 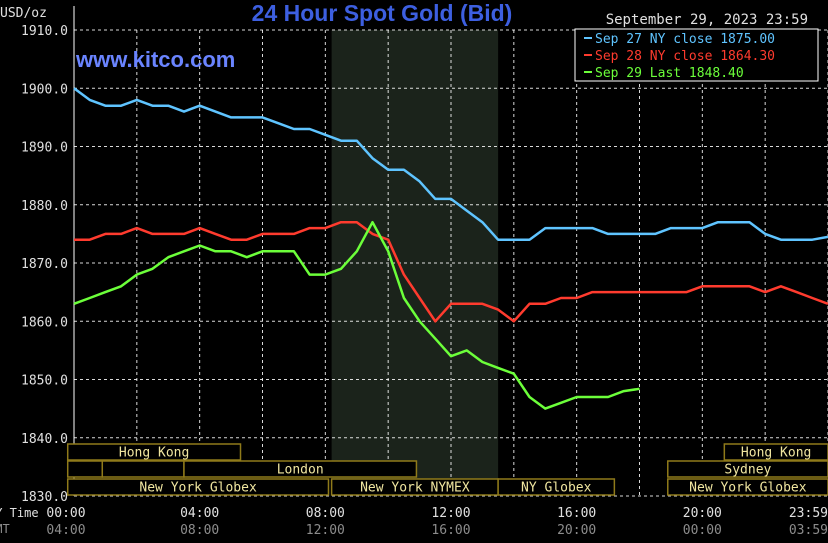 What do you see at coordinates (325, 530) in the screenshot?
I see `x-tick-label-gmt: 12:00` at bounding box center [325, 530].